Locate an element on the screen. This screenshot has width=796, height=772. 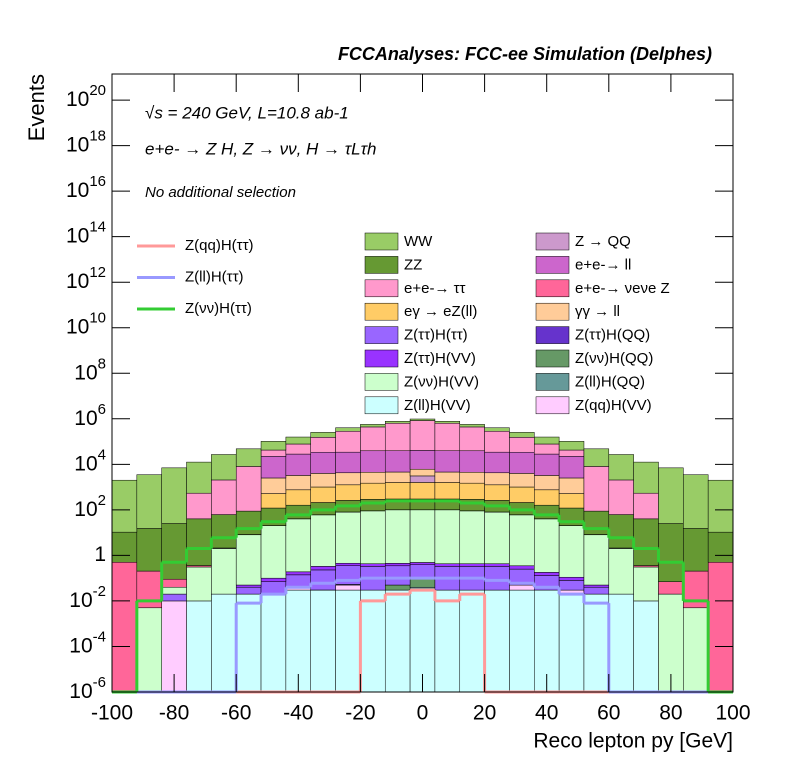
annotation: e+e- → Z H, Z → νν, H → τLτh is located at coordinates (260, 148).